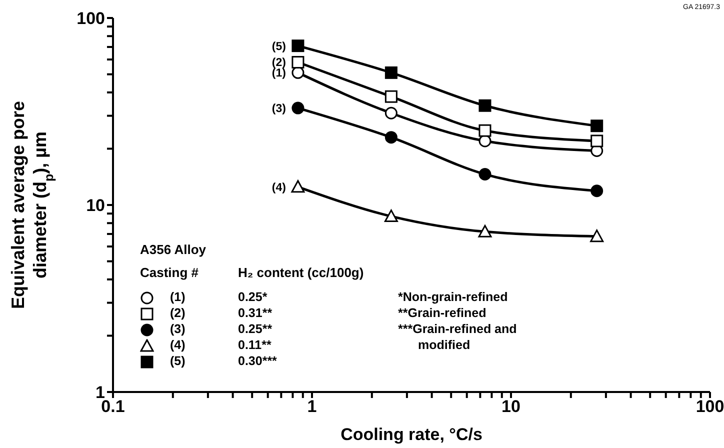  What do you see at coordinates (255, 345) in the screenshot?
I see `annotation: 0.11**` at bounding box center [255, 345].